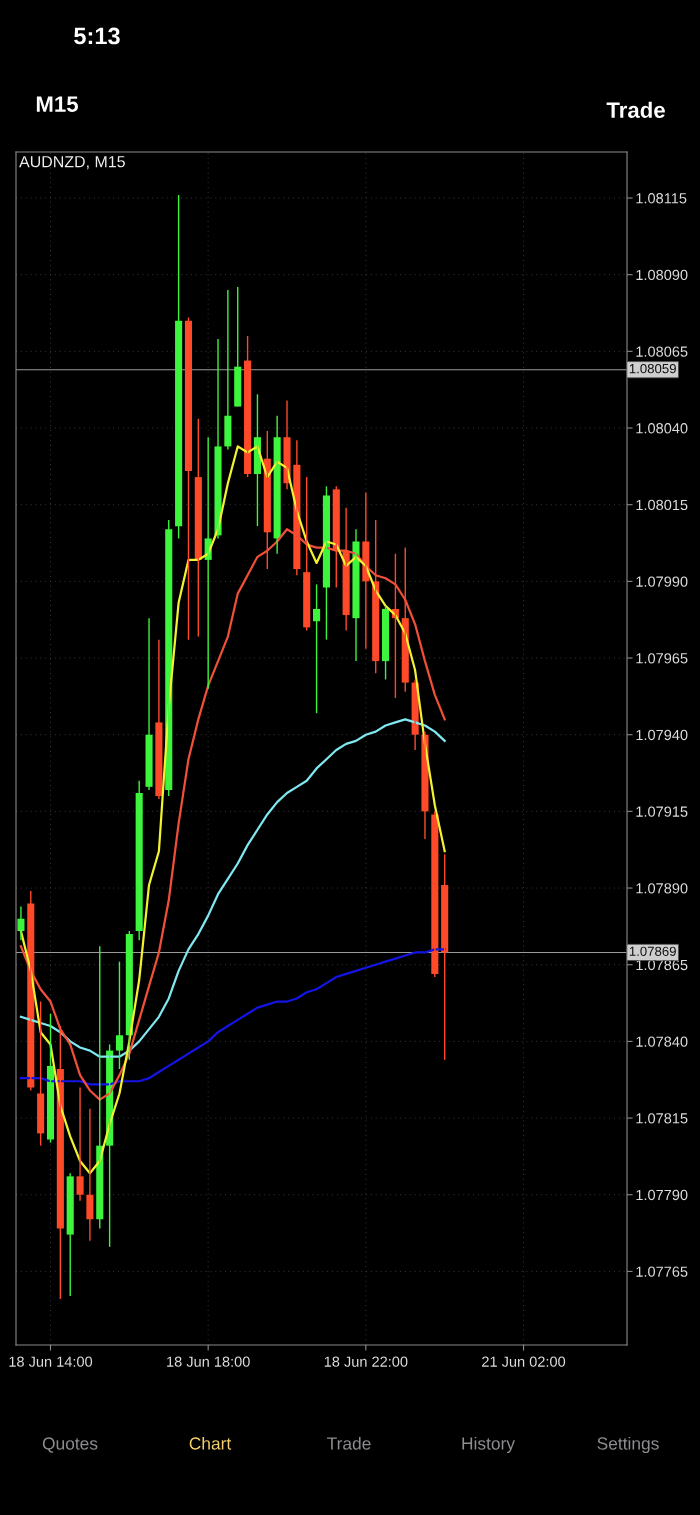  What do you see at coordinates (72, 163) in the screenshot?
I see `chart-title: AUDNZD, M15` at bounding box center [72, 163].